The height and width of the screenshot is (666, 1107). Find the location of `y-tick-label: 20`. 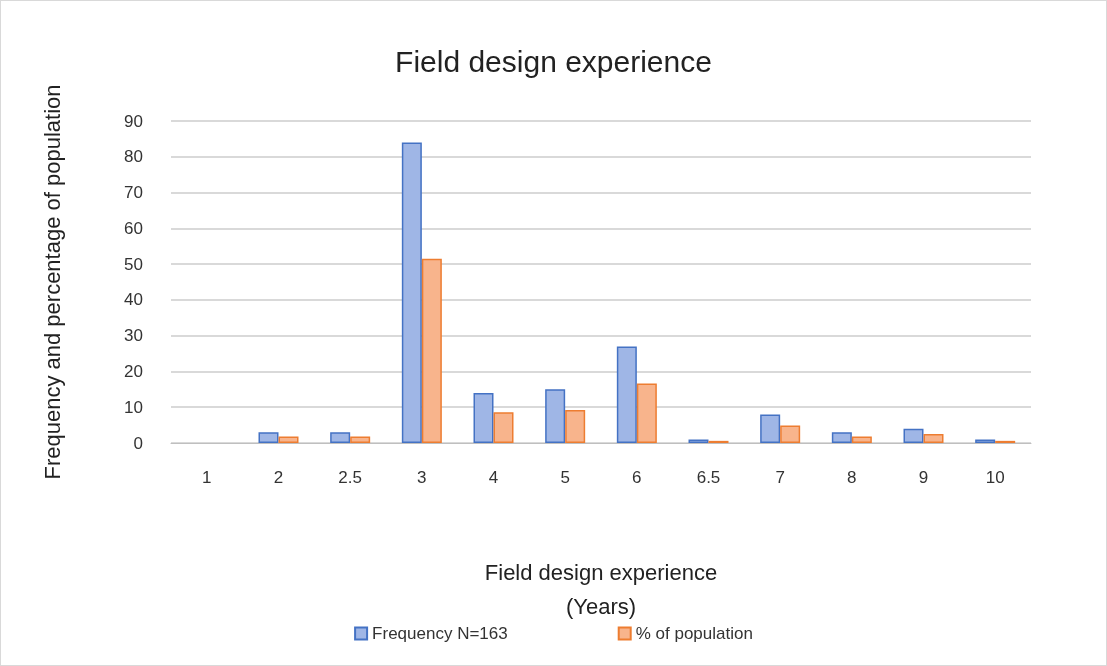

y-tick-label: 20 is located at coordinates (133, 371).